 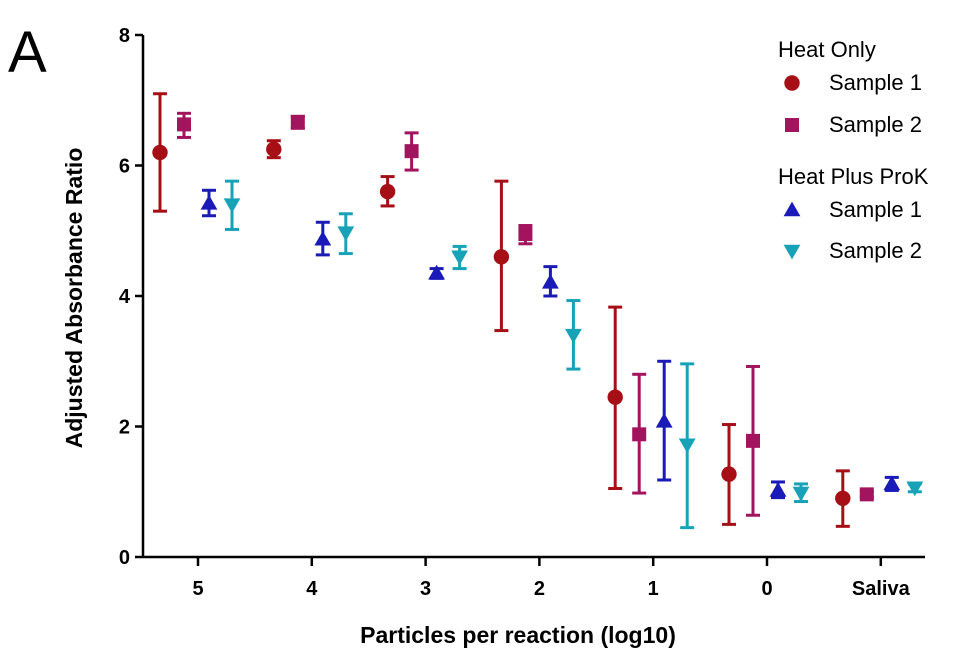 I want to click on panel-label: A, so click(x=27, y=52).